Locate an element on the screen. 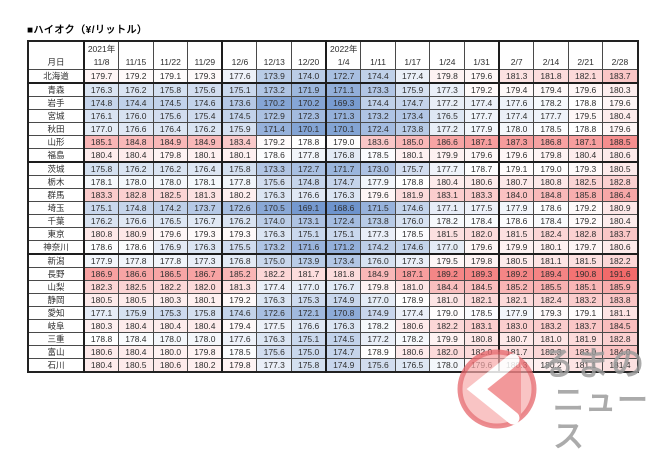 The image size is (650, 455). date-header-cell: 1/17 is located at coordinates (412, 55).